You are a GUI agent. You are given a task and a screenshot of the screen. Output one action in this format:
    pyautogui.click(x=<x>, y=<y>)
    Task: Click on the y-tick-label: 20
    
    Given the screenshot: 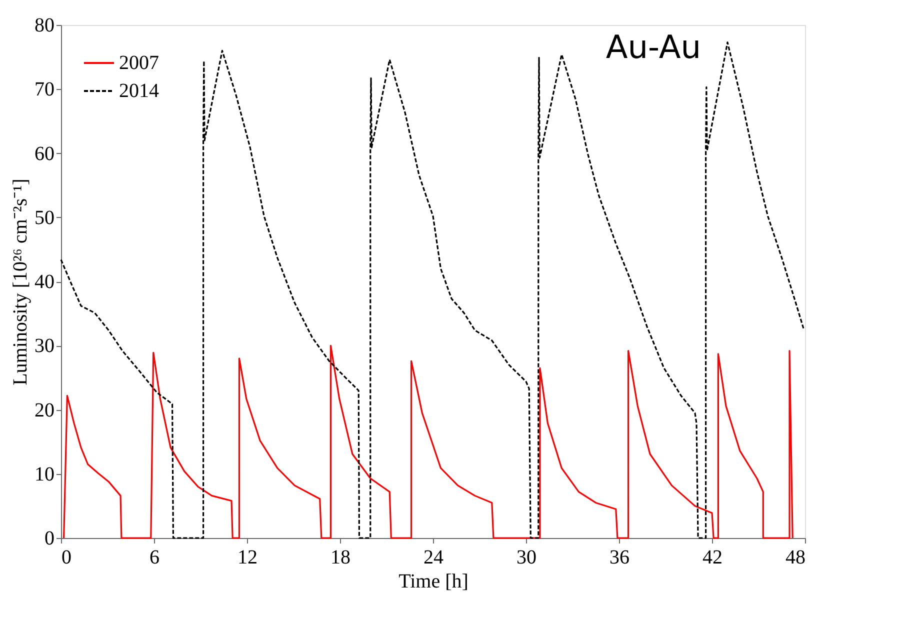 What is the action you would take?
    pyautogui.click(x=44, y=410)
    